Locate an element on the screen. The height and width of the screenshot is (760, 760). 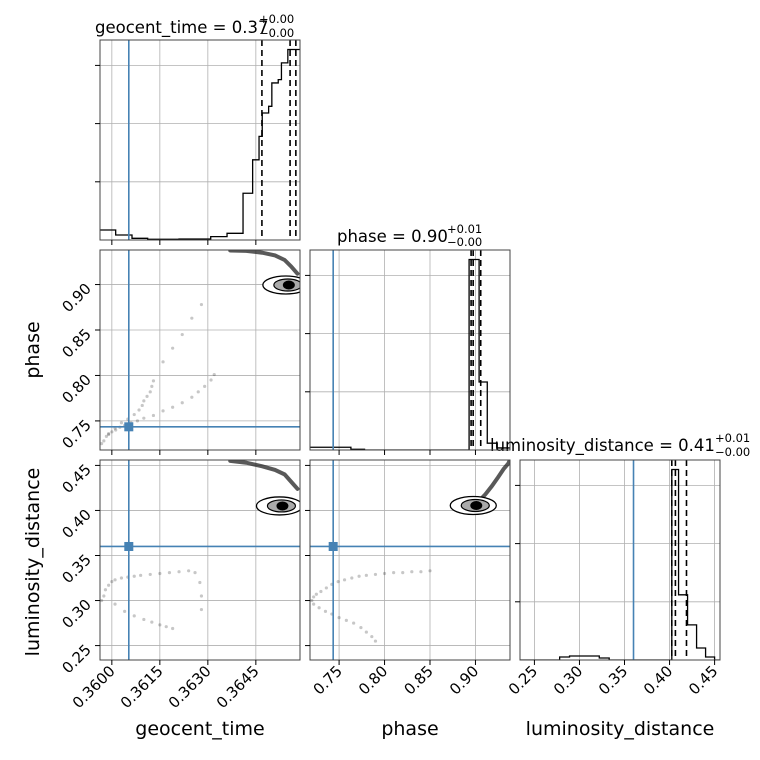
tick-label-x-luminosity-distance: 0.25 is located at coordinates (523, 680).